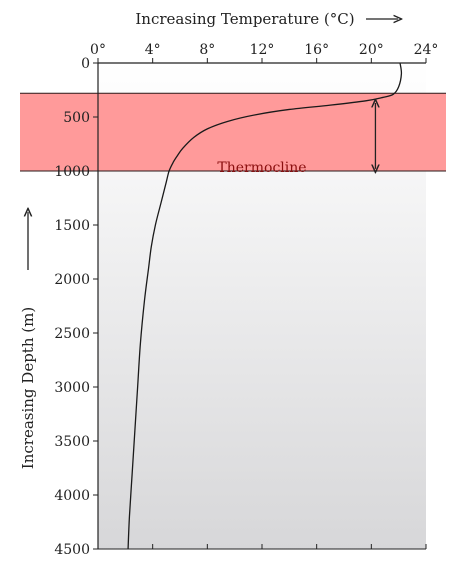  I want to click on y-tick-label: 0, so click(85, 64).